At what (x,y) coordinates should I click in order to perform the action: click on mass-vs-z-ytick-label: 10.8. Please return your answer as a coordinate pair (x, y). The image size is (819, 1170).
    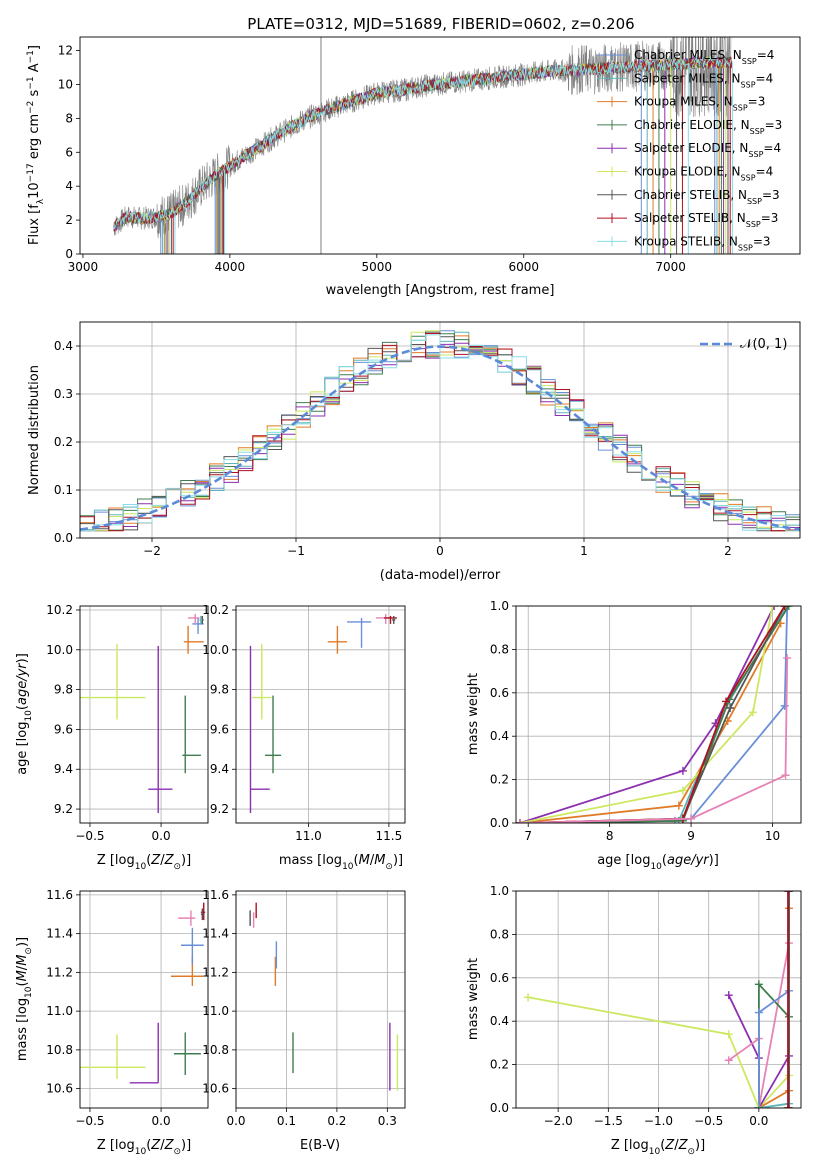
    Looking at the image, I should click on (59, 1050).